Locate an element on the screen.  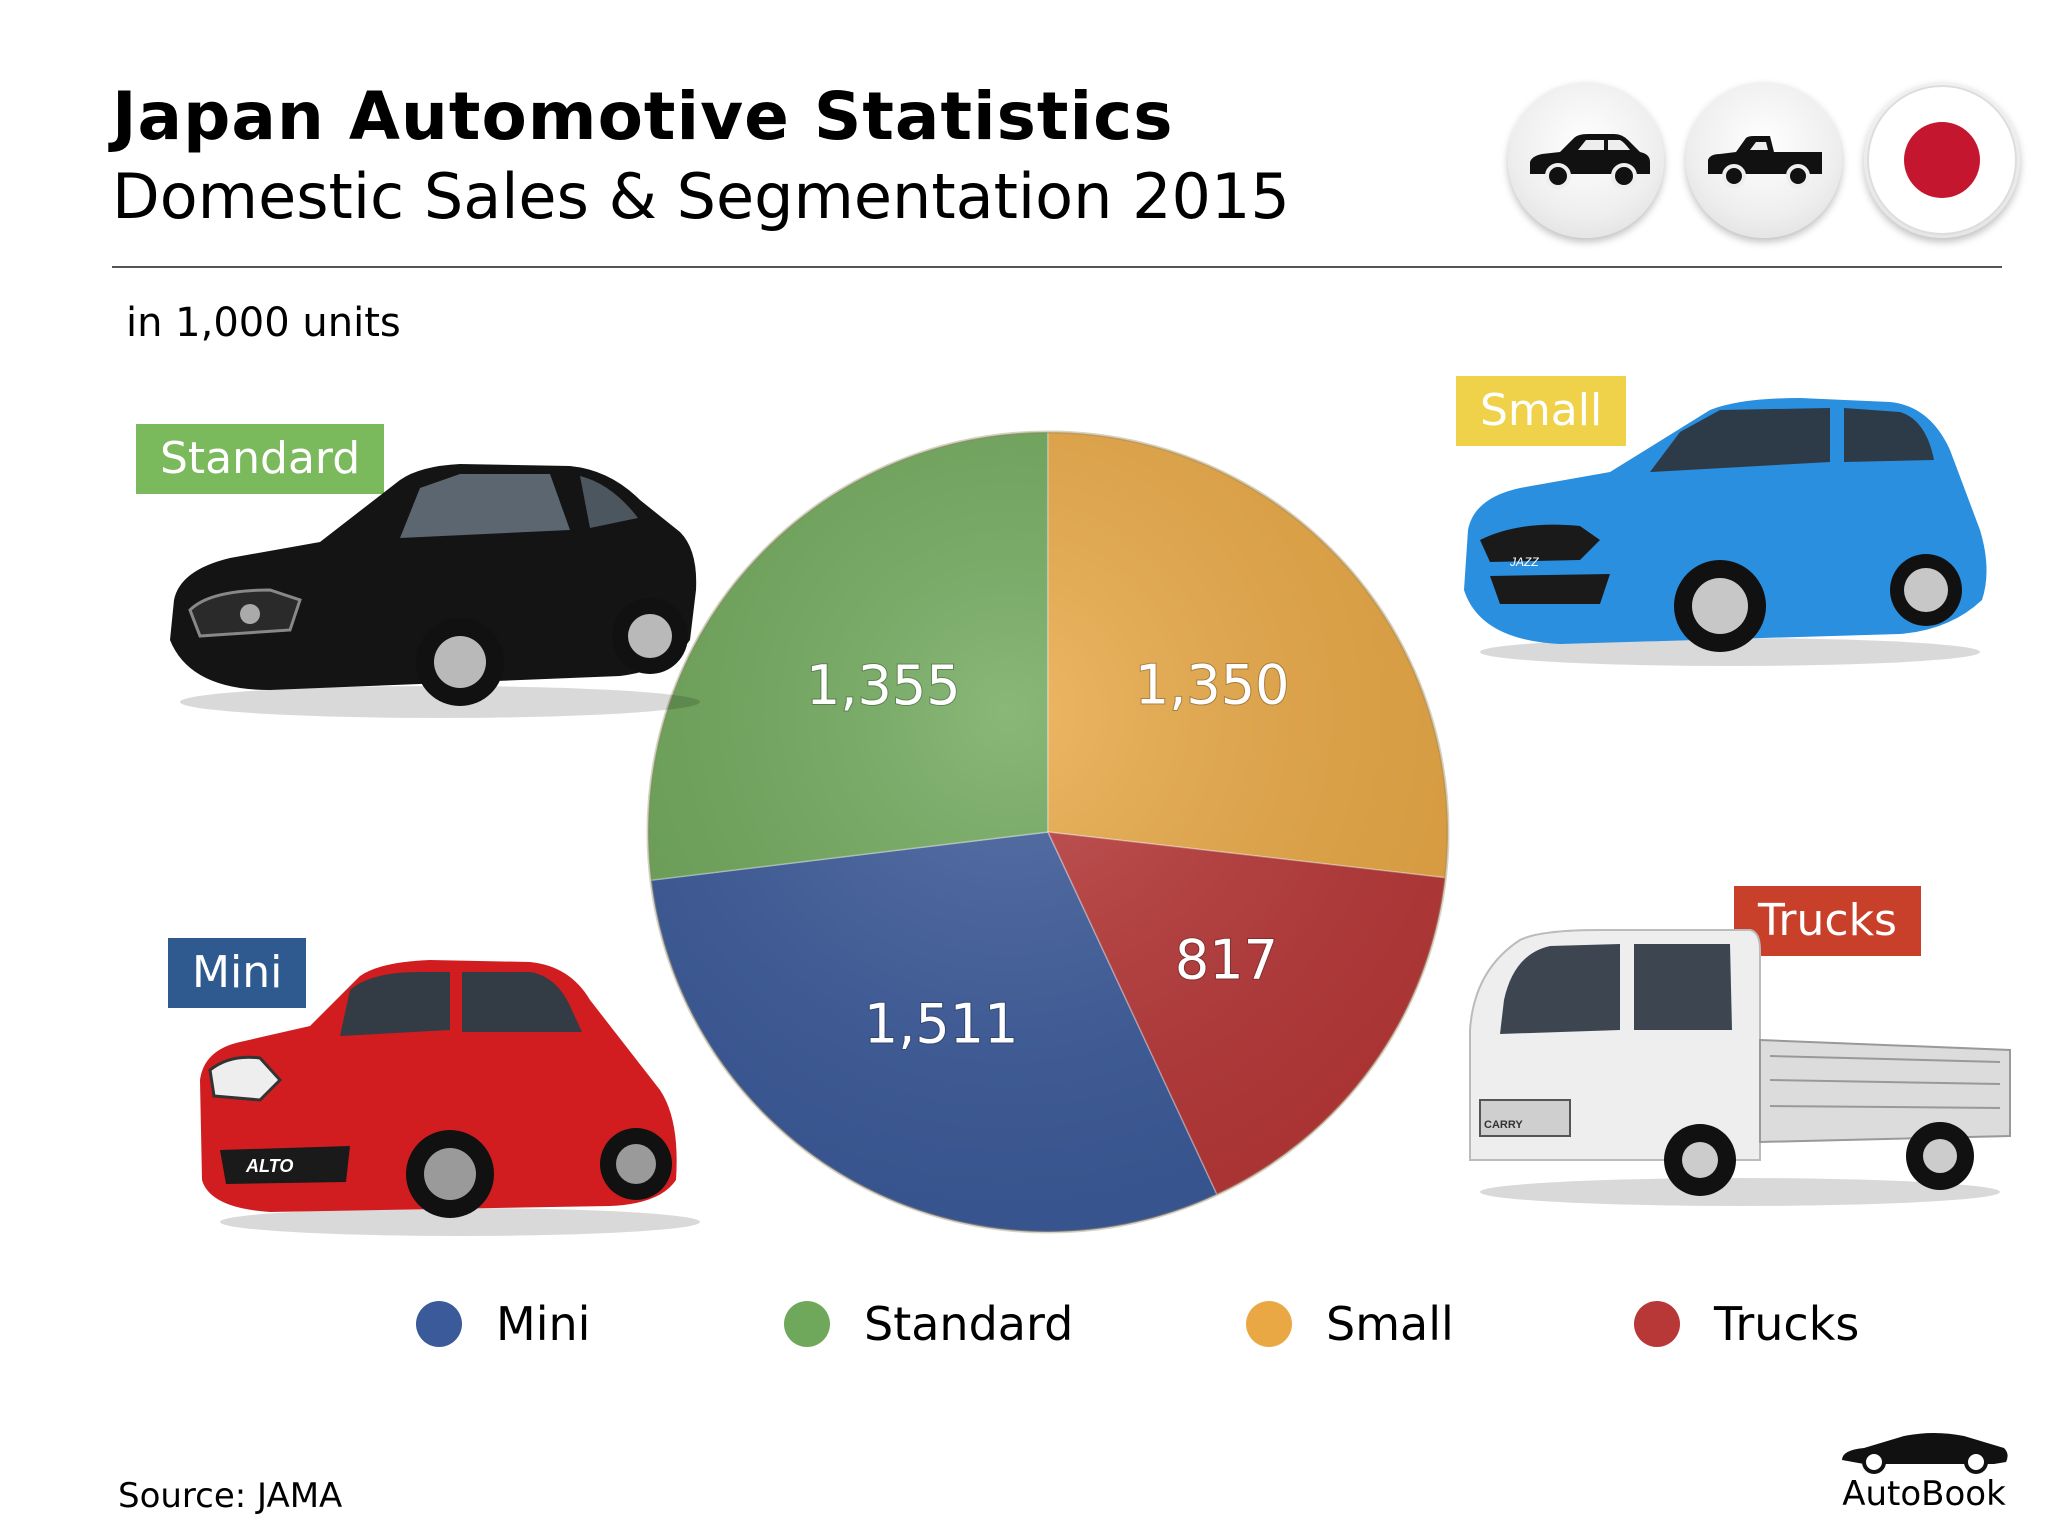
standard-sedan-image is located at coordinates (435, 591).